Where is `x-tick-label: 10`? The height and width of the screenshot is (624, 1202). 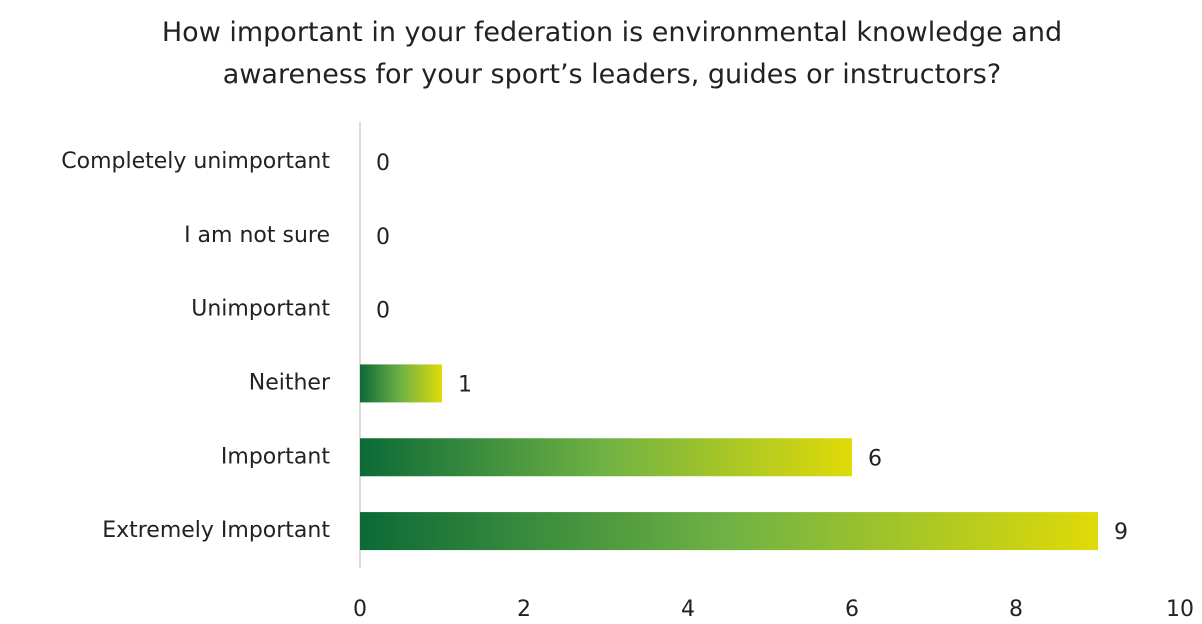 x-tick-label: 10 is located at coordinates (1180, 609).